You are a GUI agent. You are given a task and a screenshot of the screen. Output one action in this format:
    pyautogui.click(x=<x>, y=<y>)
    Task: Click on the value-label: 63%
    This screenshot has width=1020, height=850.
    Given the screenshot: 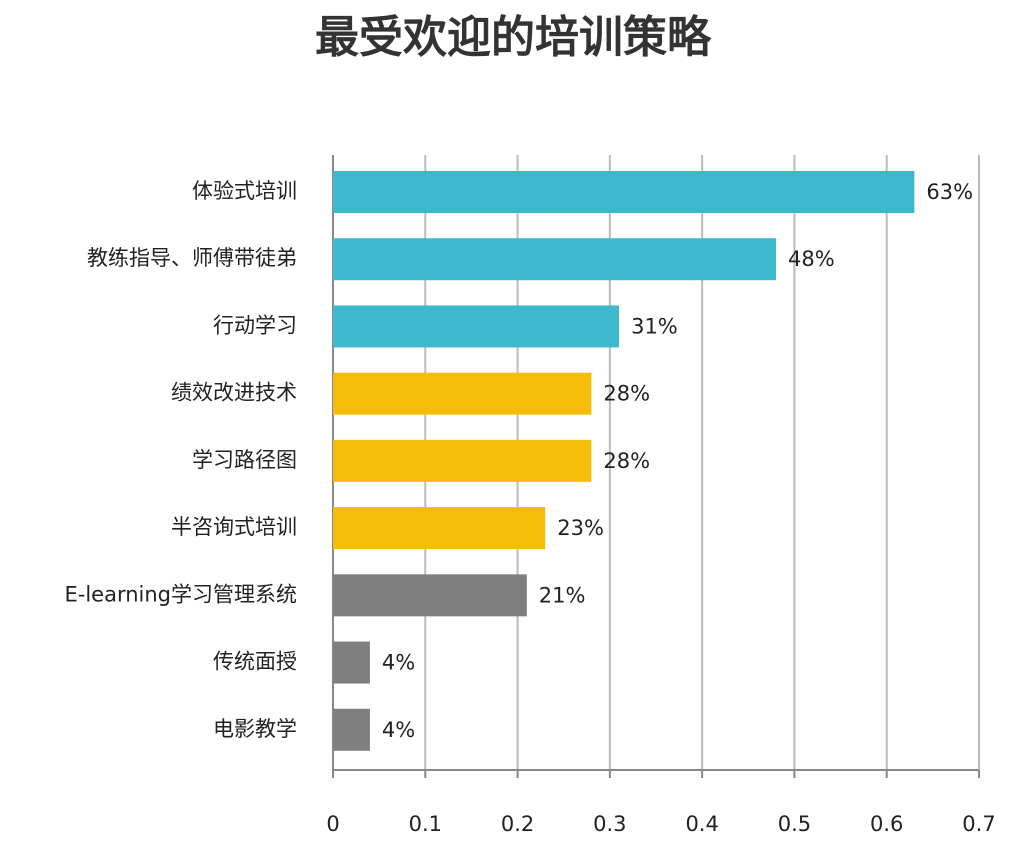 What is the action you would take?
    pyautogui.click(x=949, y=192)
    